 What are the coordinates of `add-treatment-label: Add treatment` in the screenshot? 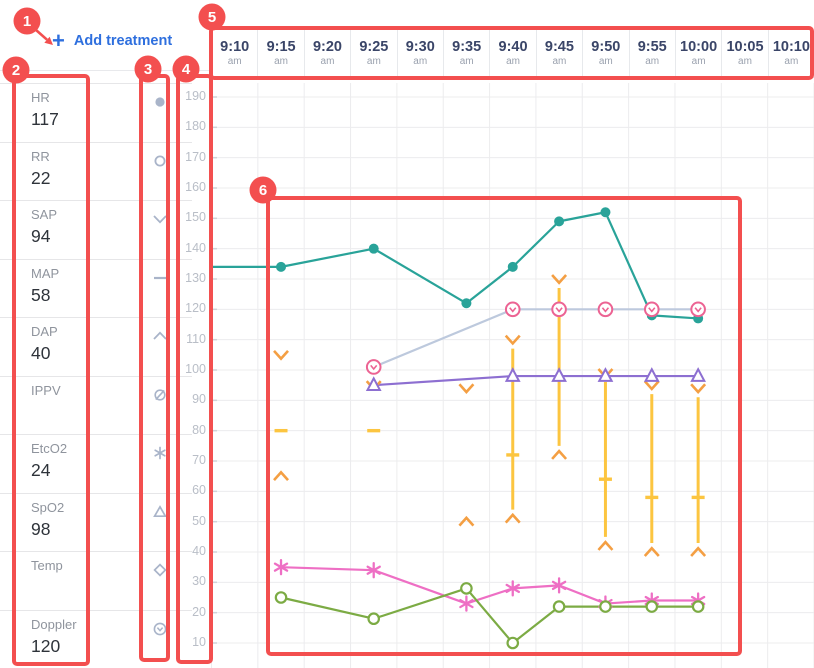 It's located at (123, 41).